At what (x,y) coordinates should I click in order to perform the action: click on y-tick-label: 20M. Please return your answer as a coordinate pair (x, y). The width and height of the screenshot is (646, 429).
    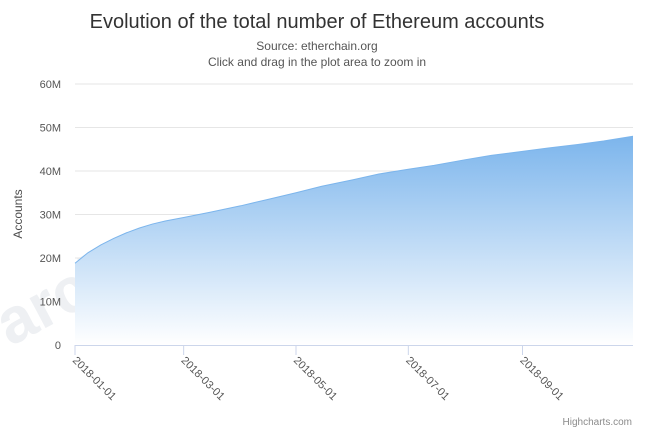
    Looking at the image, I should click on (50, 259).